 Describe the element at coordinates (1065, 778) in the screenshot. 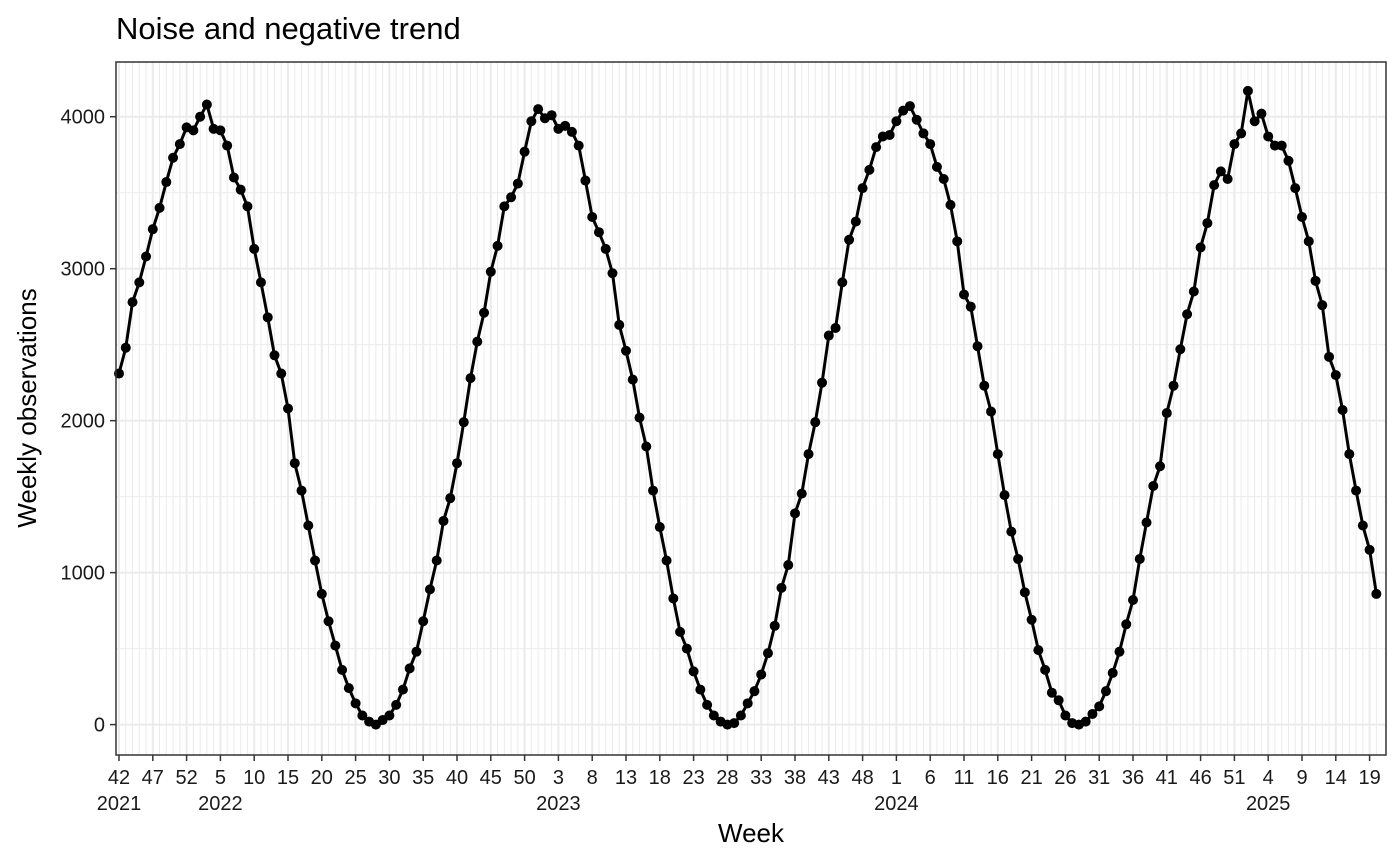

I see `x-tick-label: 26` at that location.